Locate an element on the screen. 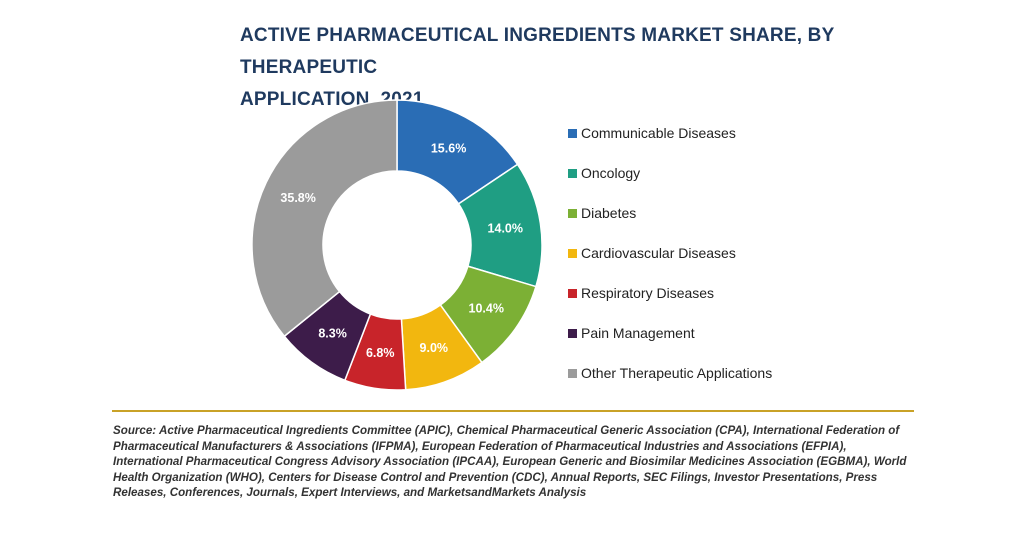  legend-item: Respiratory Diseases is located at coordinates (670, 293).